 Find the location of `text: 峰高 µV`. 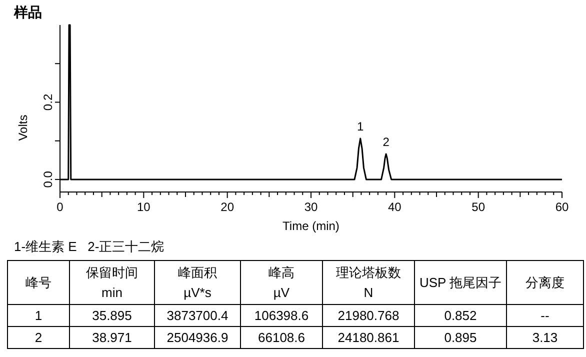

text: 峰高 µV is located at coordinates (281, 282).